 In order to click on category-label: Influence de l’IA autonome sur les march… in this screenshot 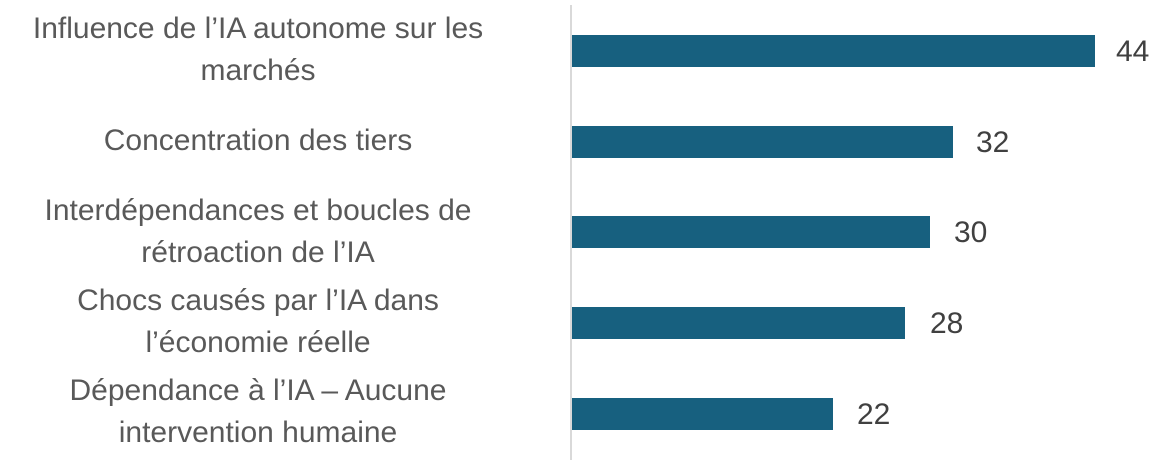, I will do `click(269, 50)`.